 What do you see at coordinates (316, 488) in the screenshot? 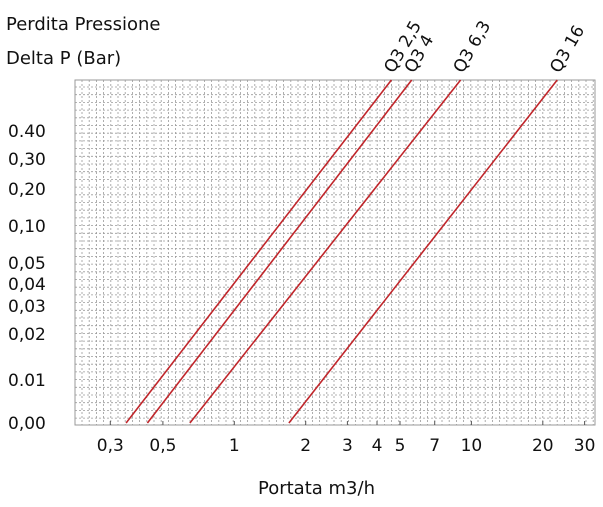
I see `x-axis-label: Portata m3/h` at bounding box center [316, 488].